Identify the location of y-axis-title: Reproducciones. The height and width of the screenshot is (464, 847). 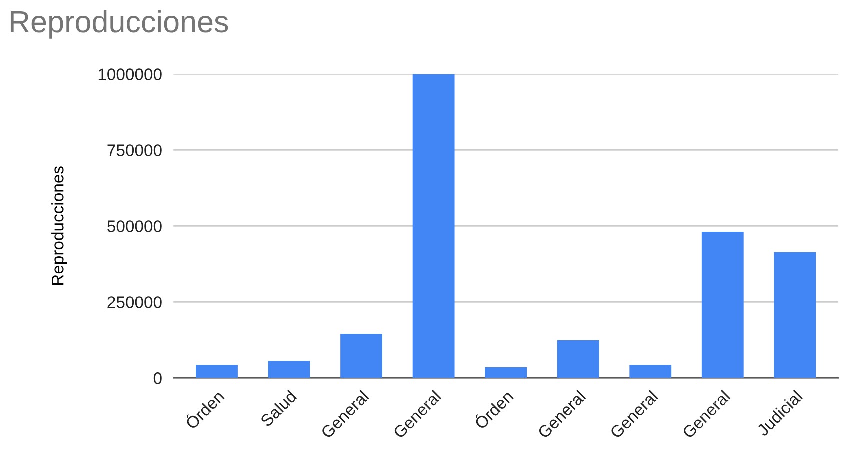
(60, 226).